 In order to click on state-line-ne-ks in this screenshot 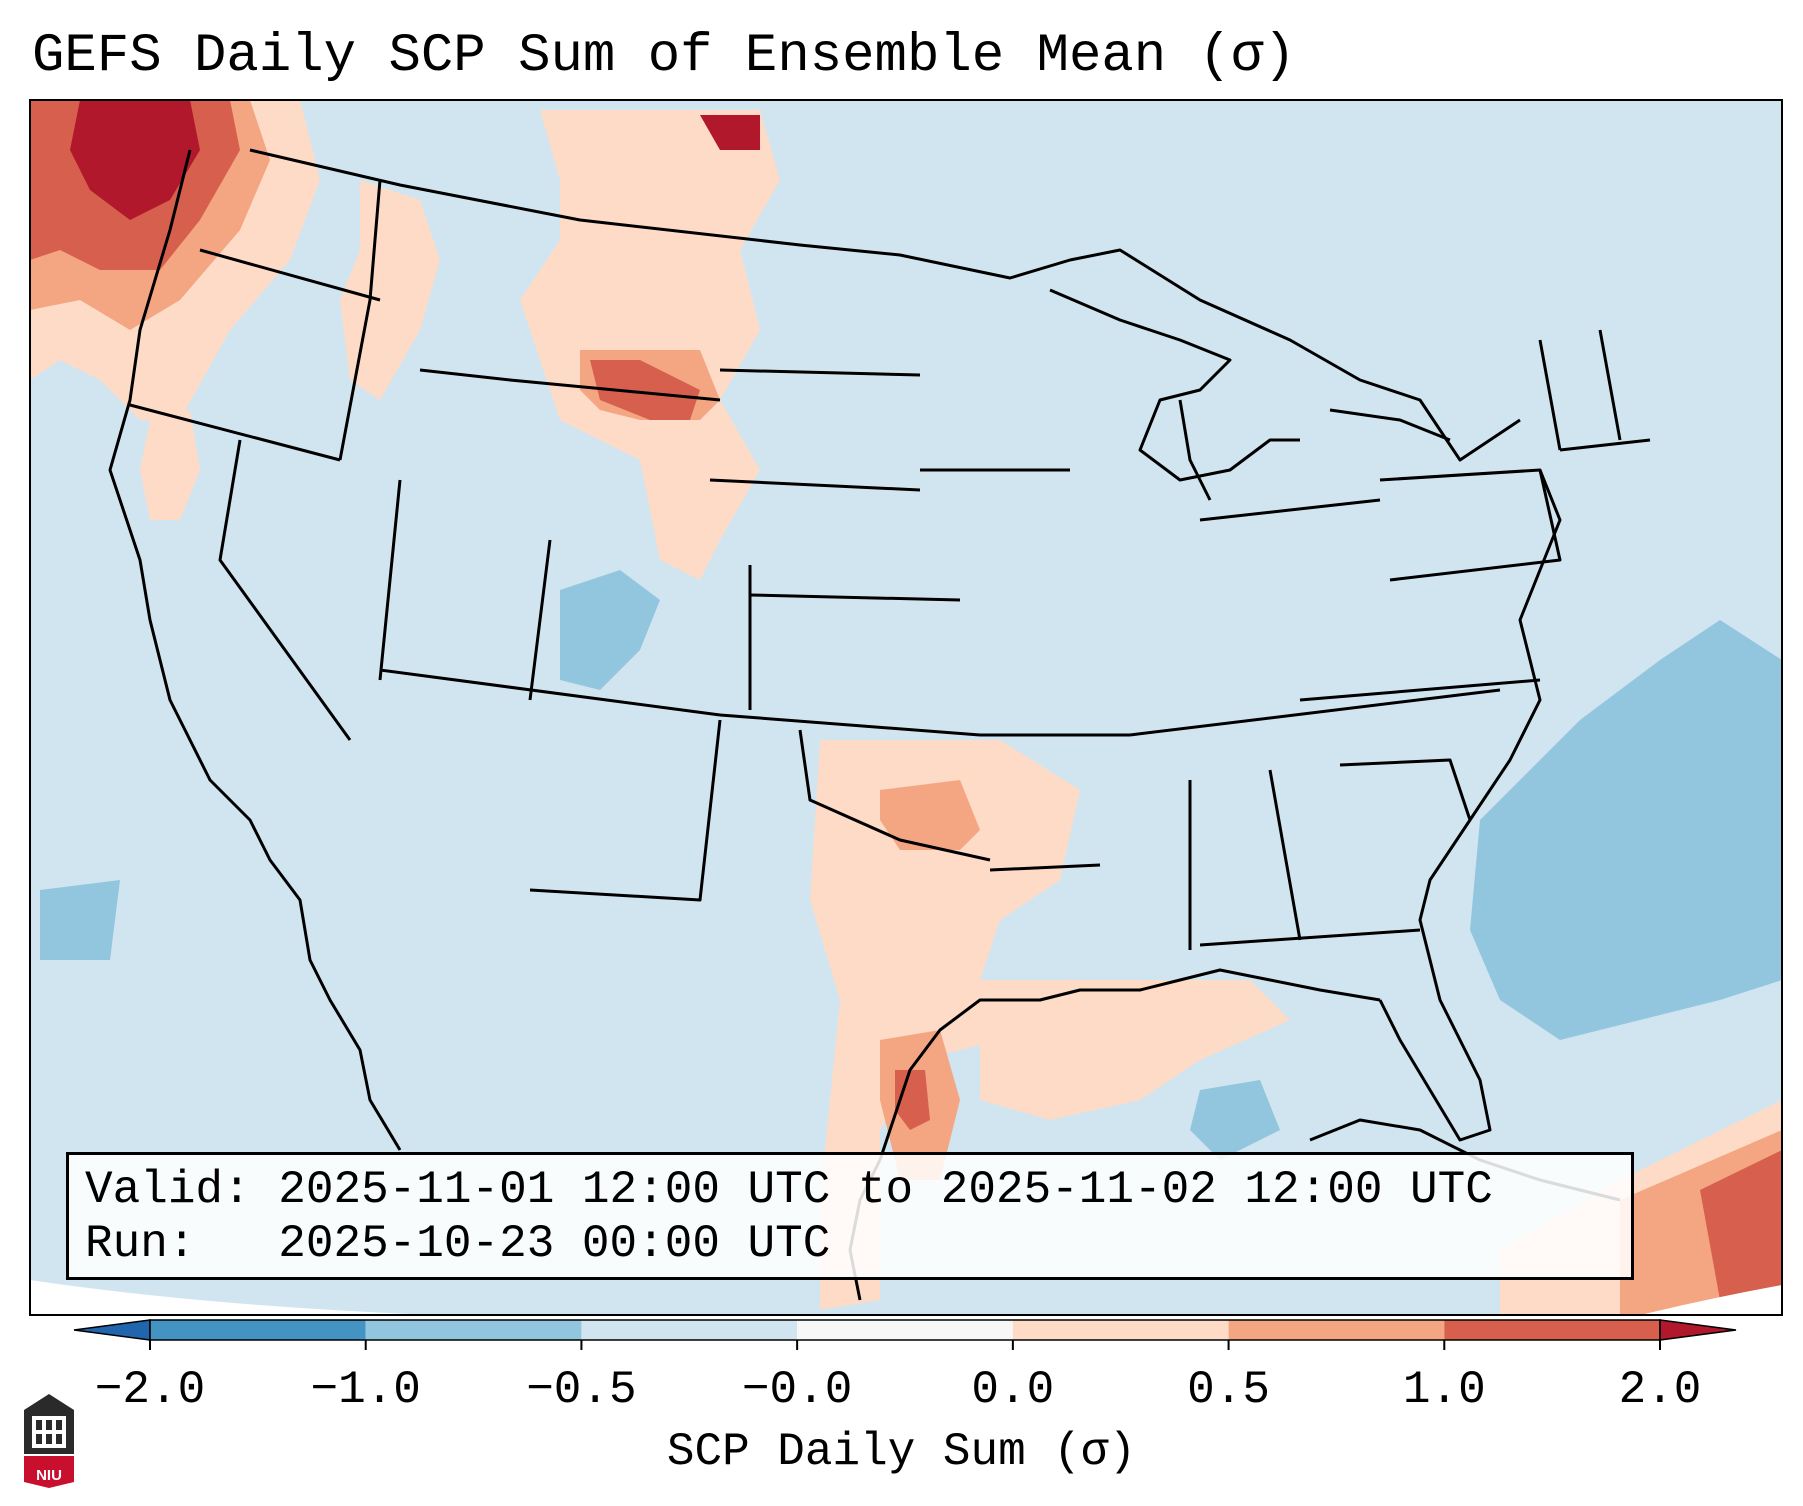, I will do `click(855, 597)`.